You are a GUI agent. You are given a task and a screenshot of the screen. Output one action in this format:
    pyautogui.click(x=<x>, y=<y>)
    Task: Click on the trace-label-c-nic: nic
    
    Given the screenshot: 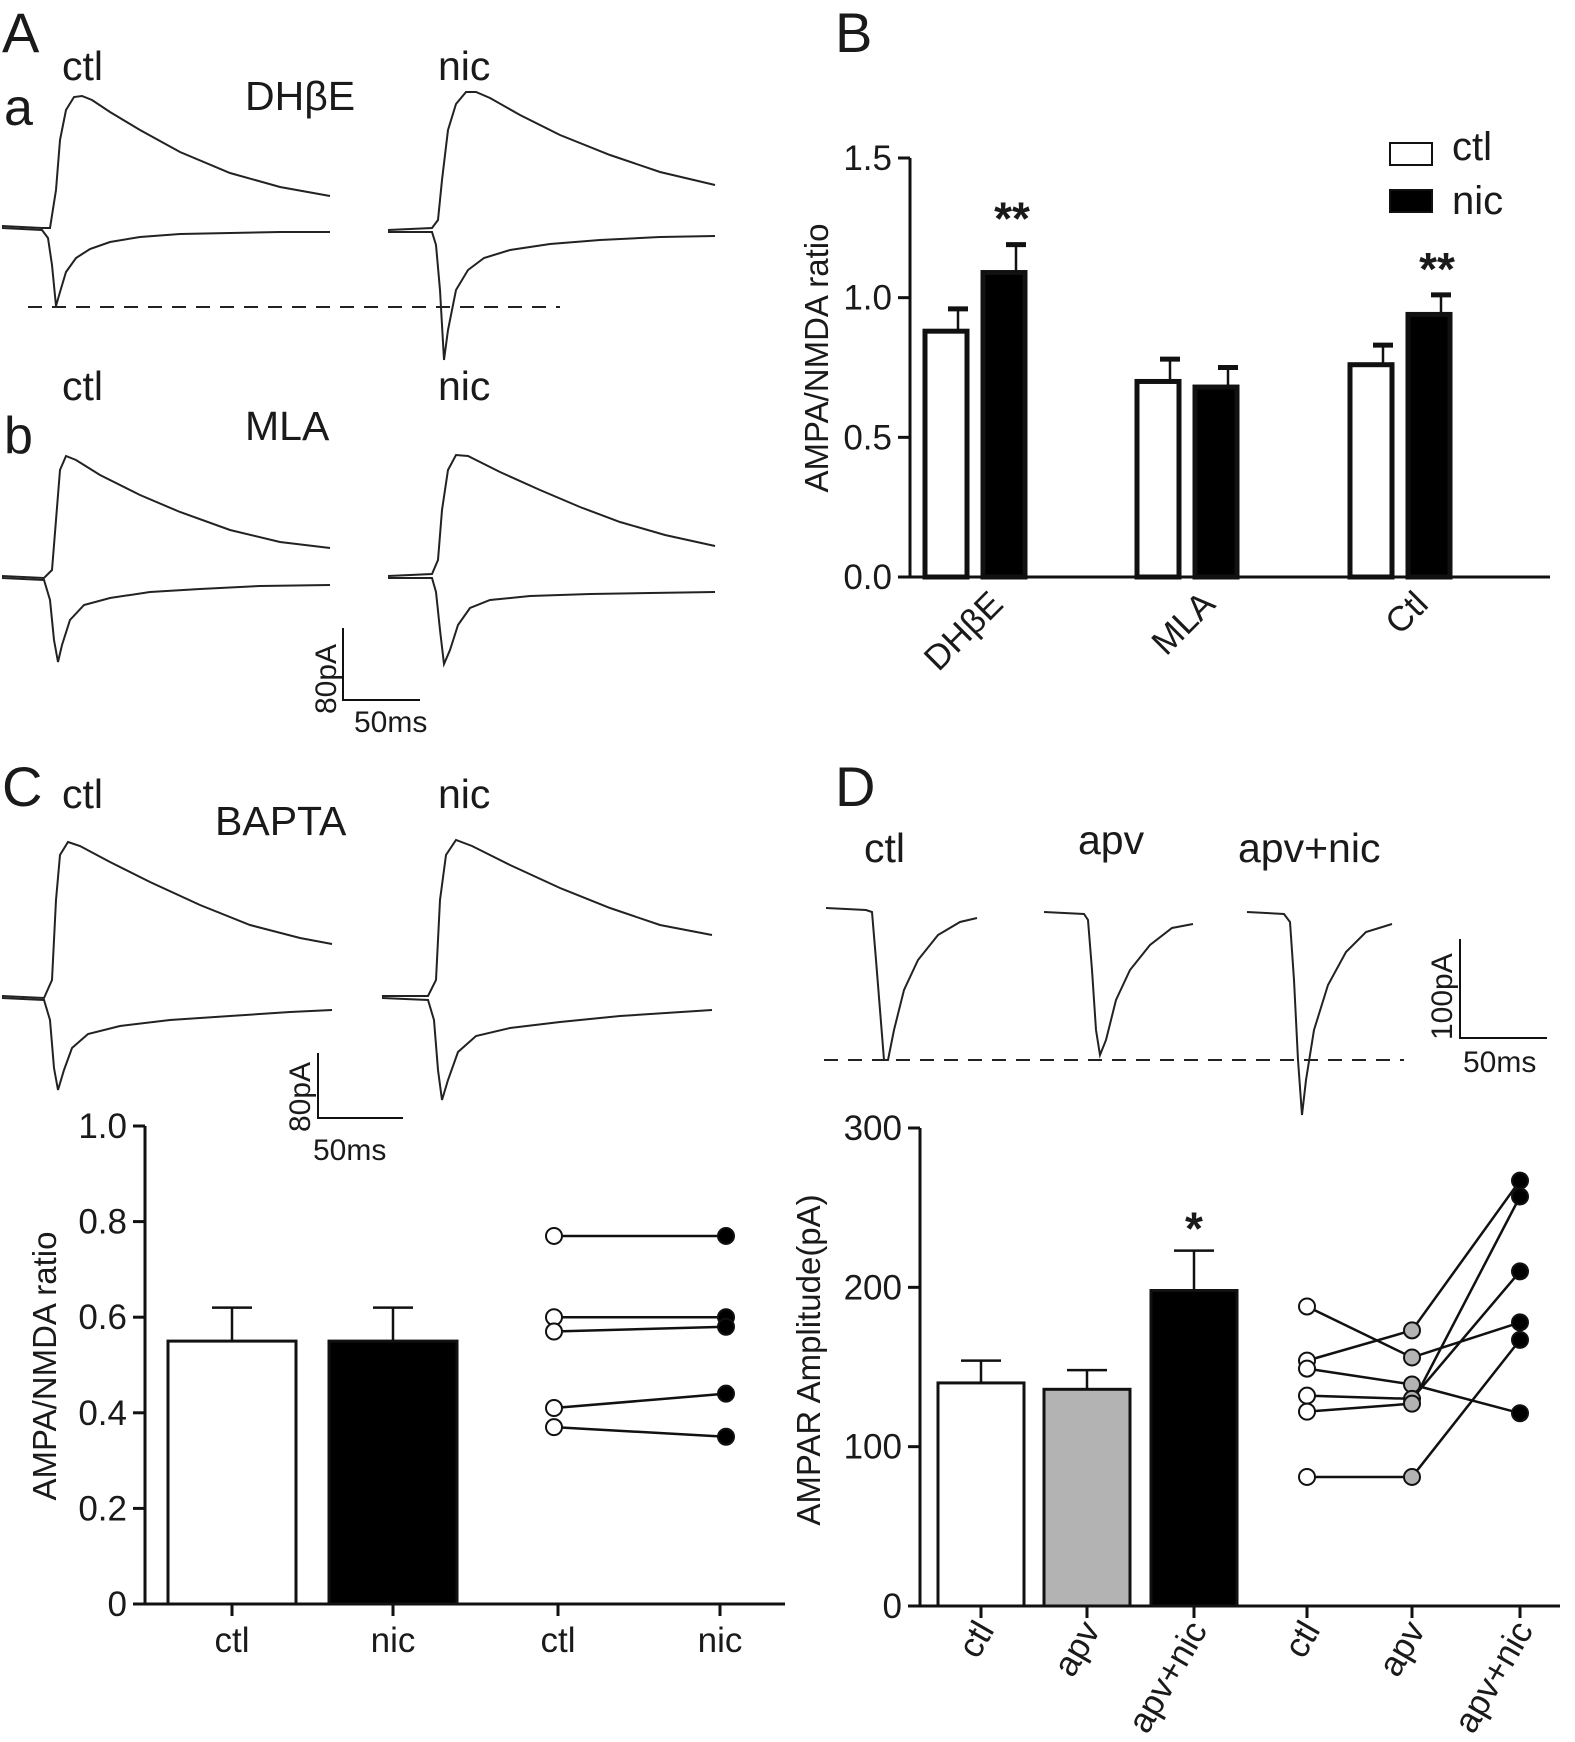 What is the action you would take?
    pyautogui.click(x=464, y=794)
    